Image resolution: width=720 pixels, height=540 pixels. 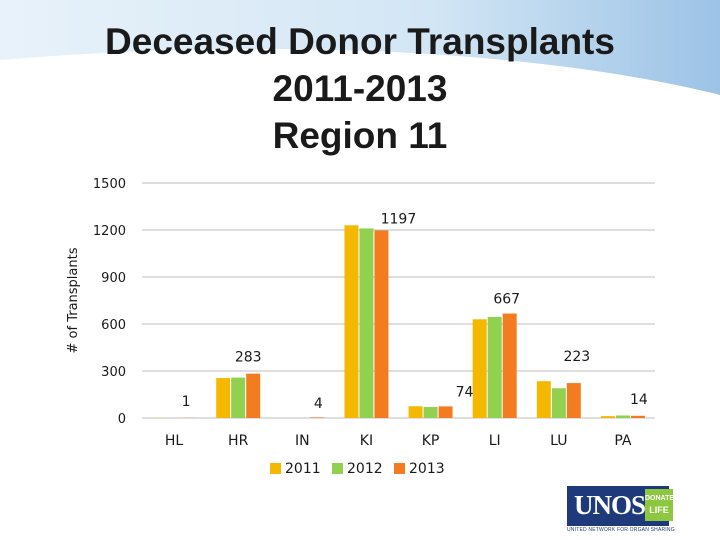 What do you see at coordinates (445, 412) in the screenshot?
I see `bar-kp-2013` at bounding box center [445, 412].